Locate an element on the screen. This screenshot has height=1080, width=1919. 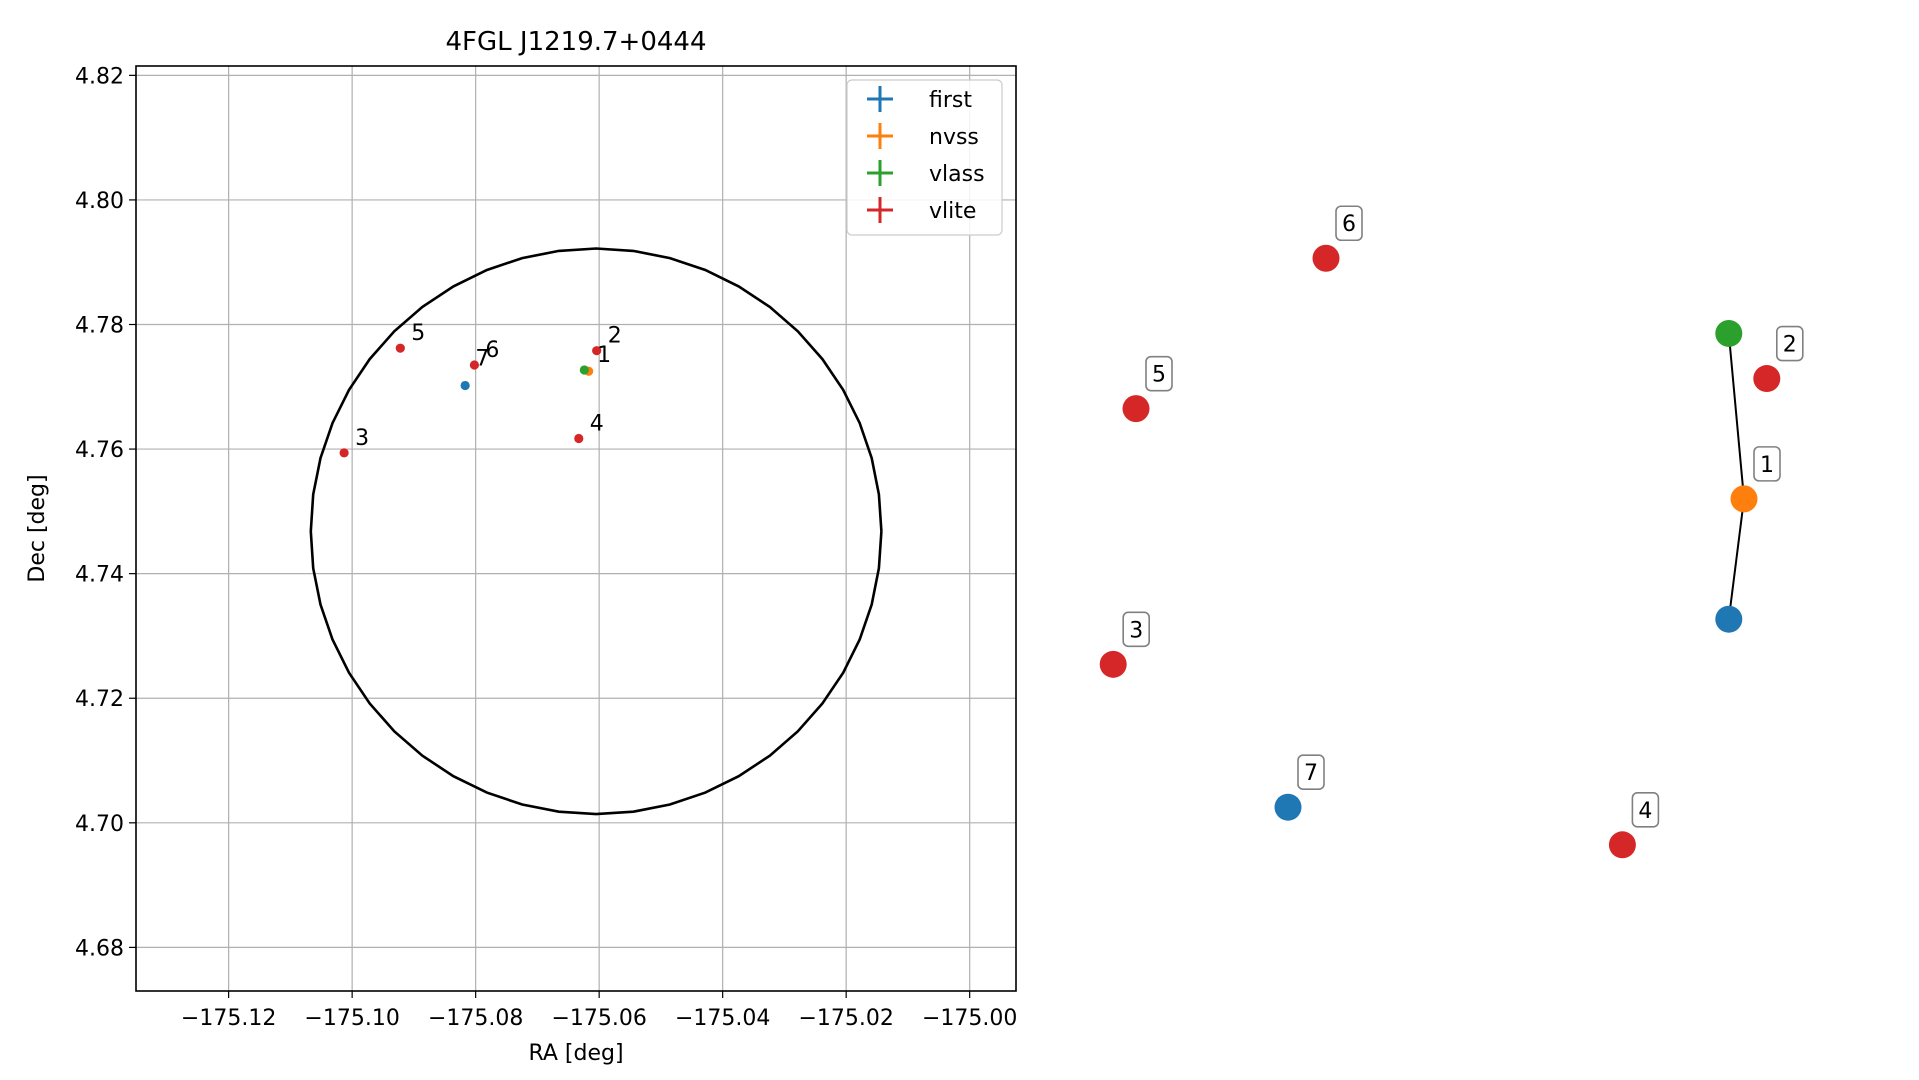
network-edges is located at coordinates (1736, 476).